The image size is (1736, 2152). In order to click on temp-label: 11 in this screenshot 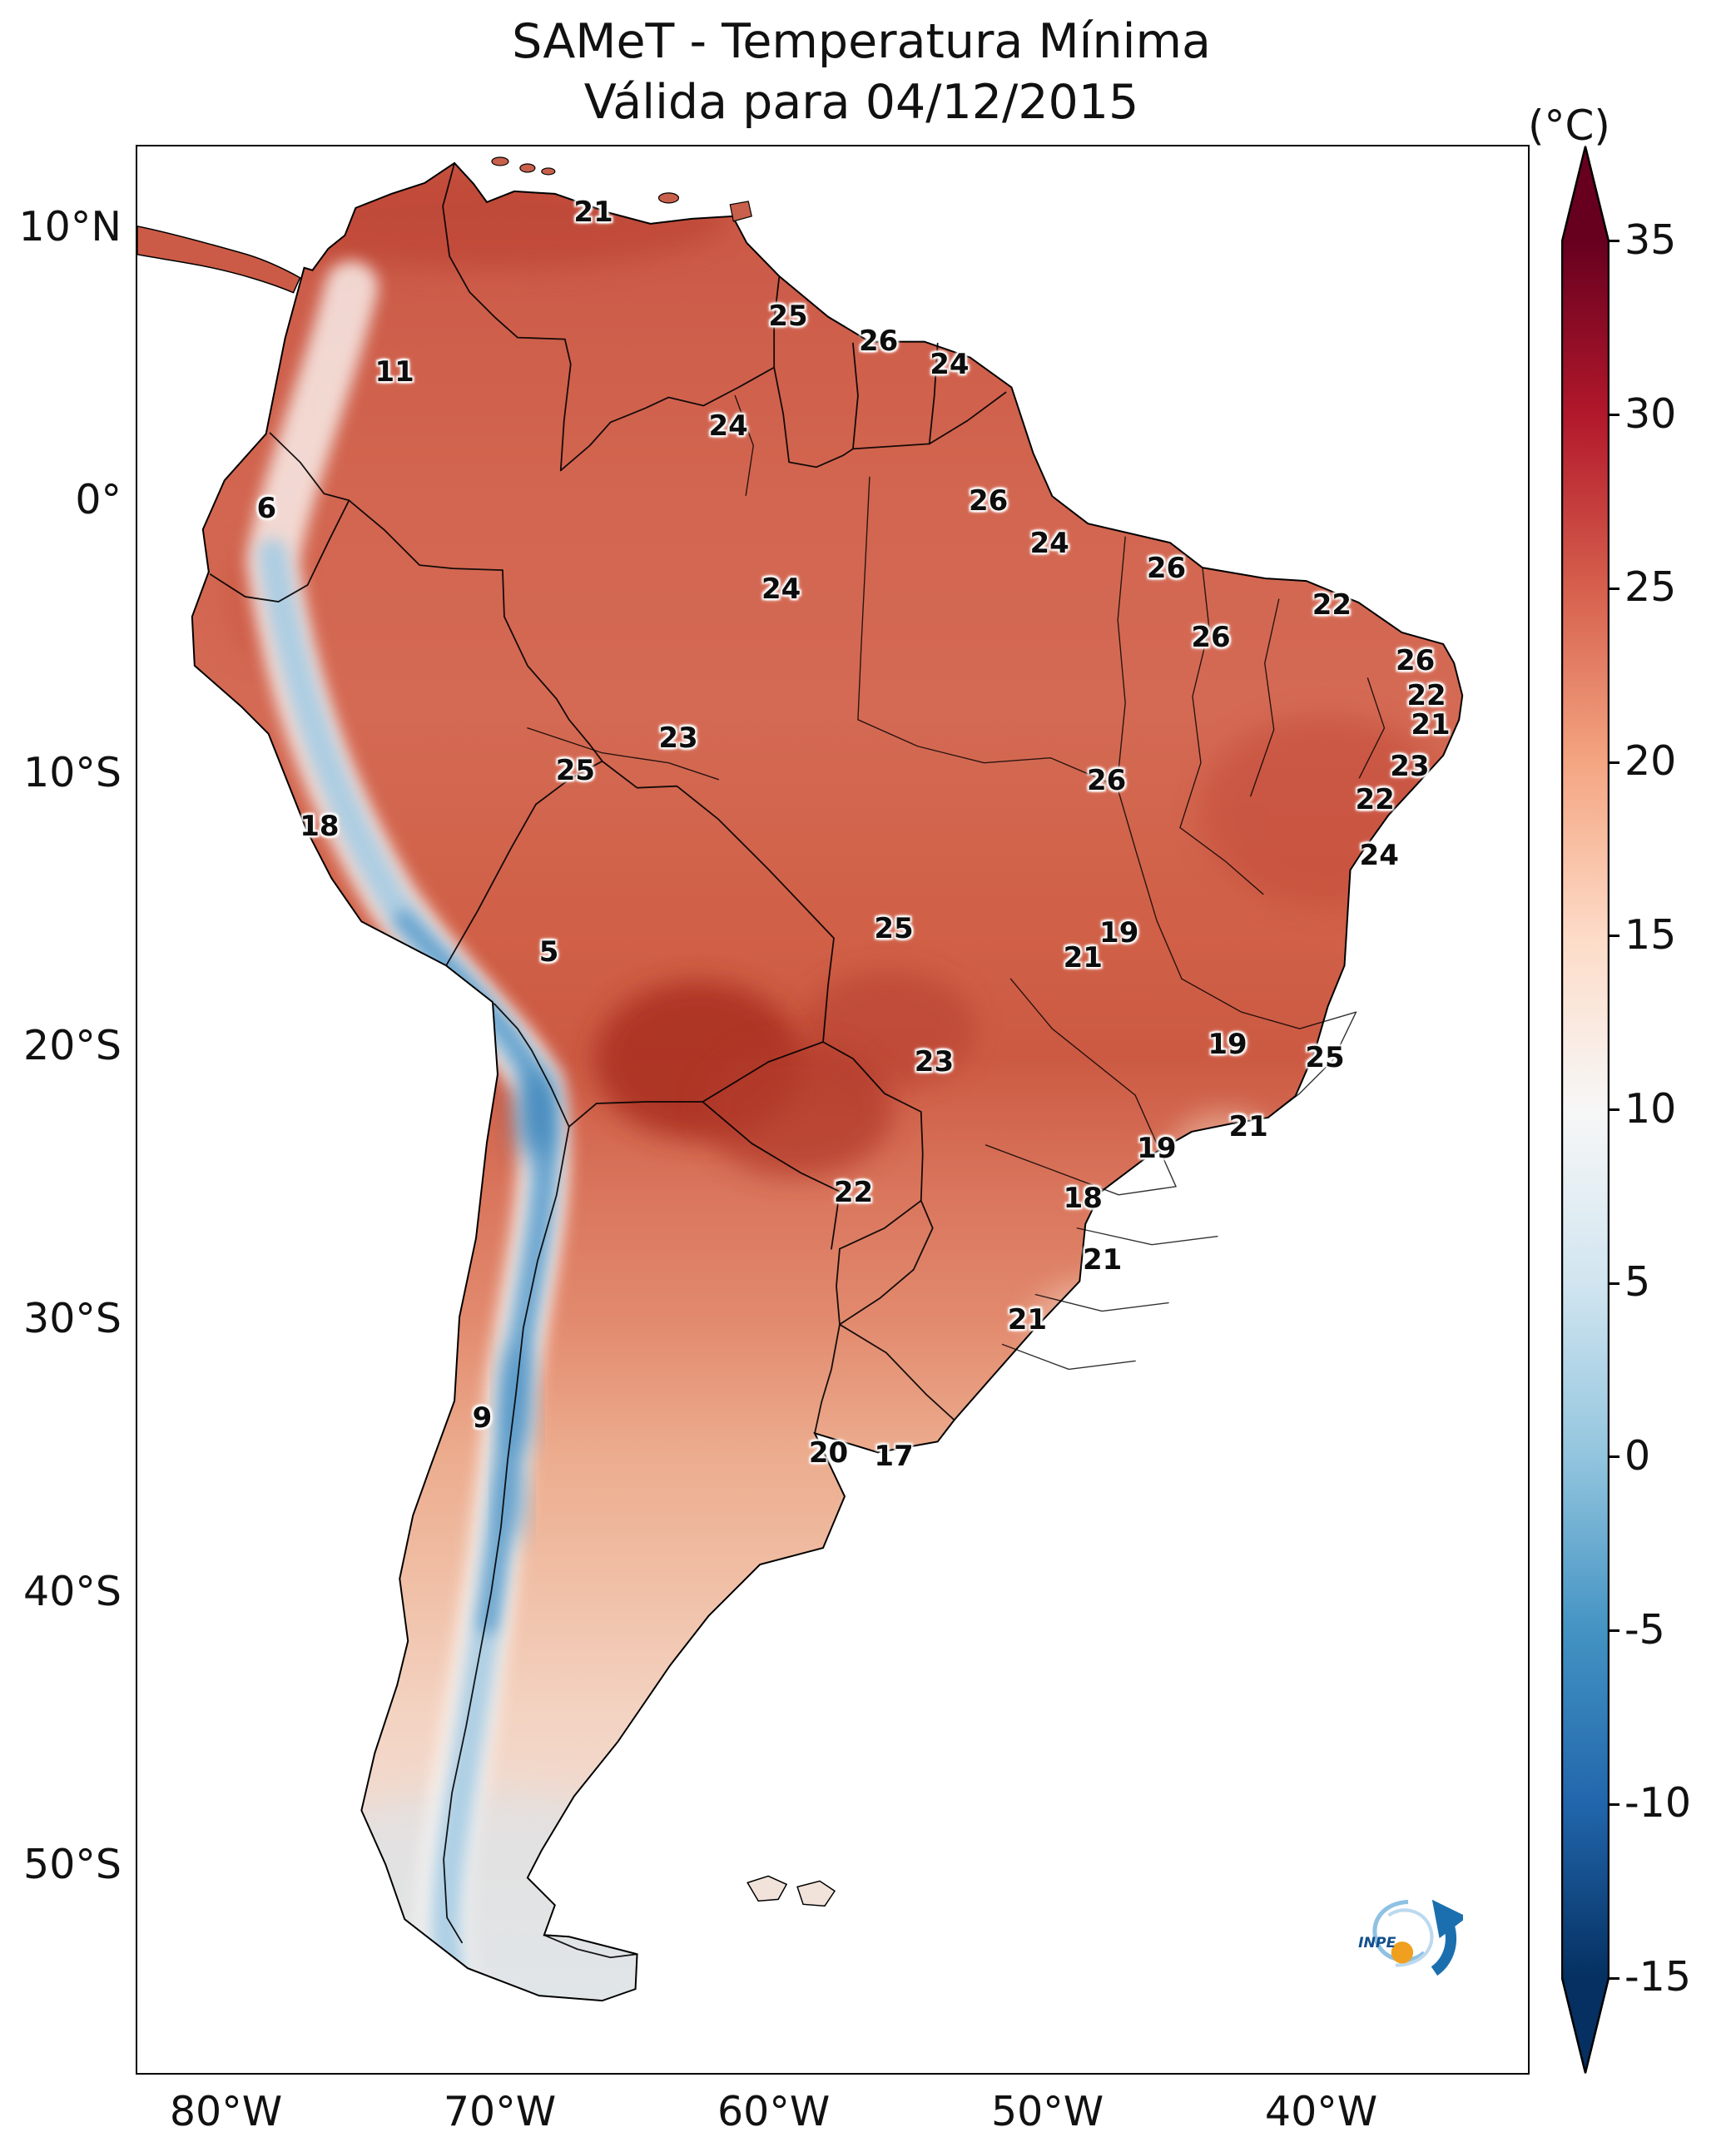, I will do `click(394, 372)`.